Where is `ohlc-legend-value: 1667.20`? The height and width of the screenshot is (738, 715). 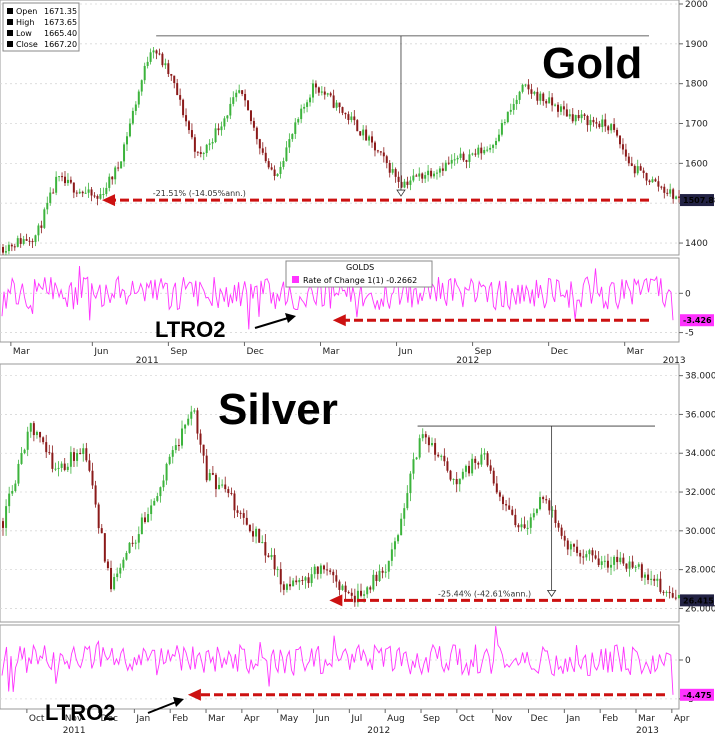 ohlc-legend-value: 1667.20 is located at coordinates (60, 44).